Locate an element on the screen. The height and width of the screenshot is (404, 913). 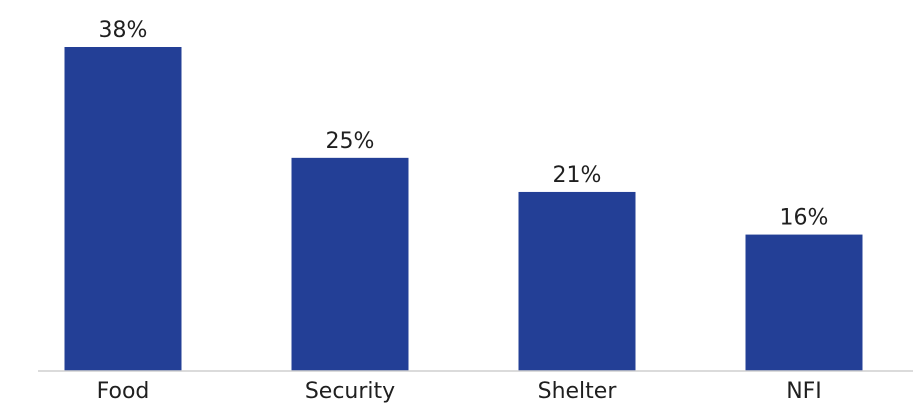
bar-food is located at coordinates (123, 209).